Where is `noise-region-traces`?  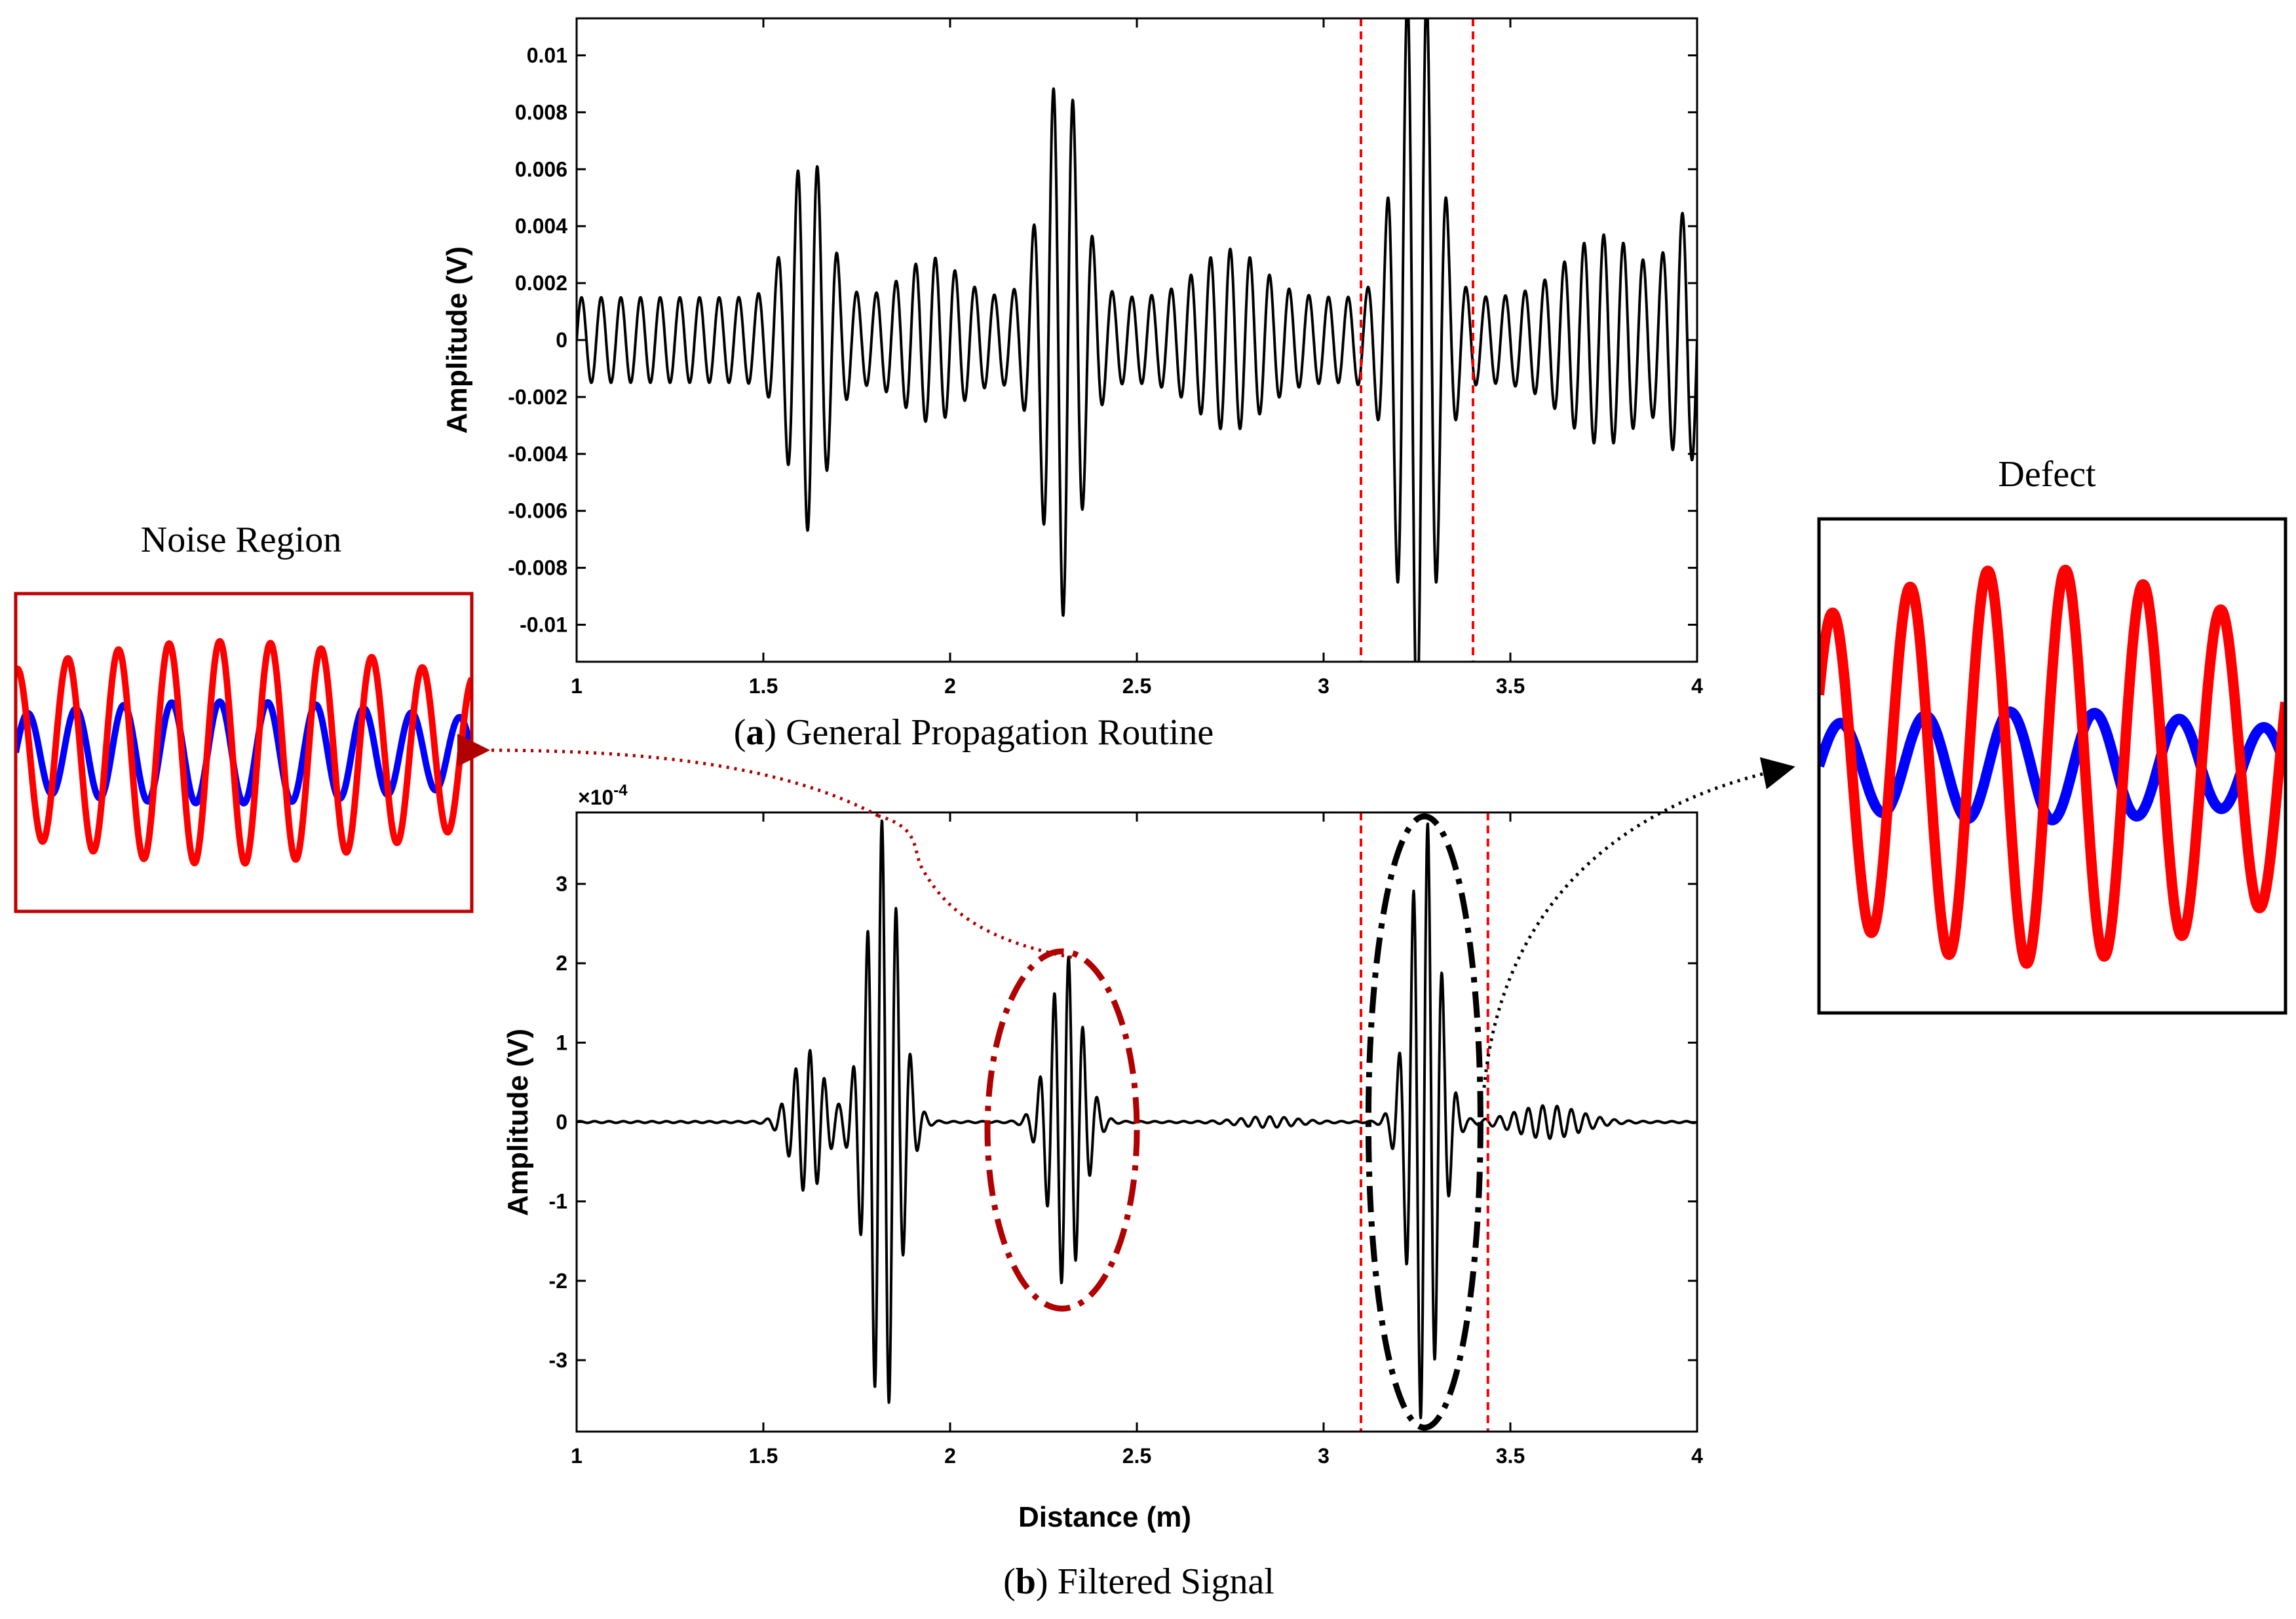 noise-region-traces is located at coordinates (244, 753).